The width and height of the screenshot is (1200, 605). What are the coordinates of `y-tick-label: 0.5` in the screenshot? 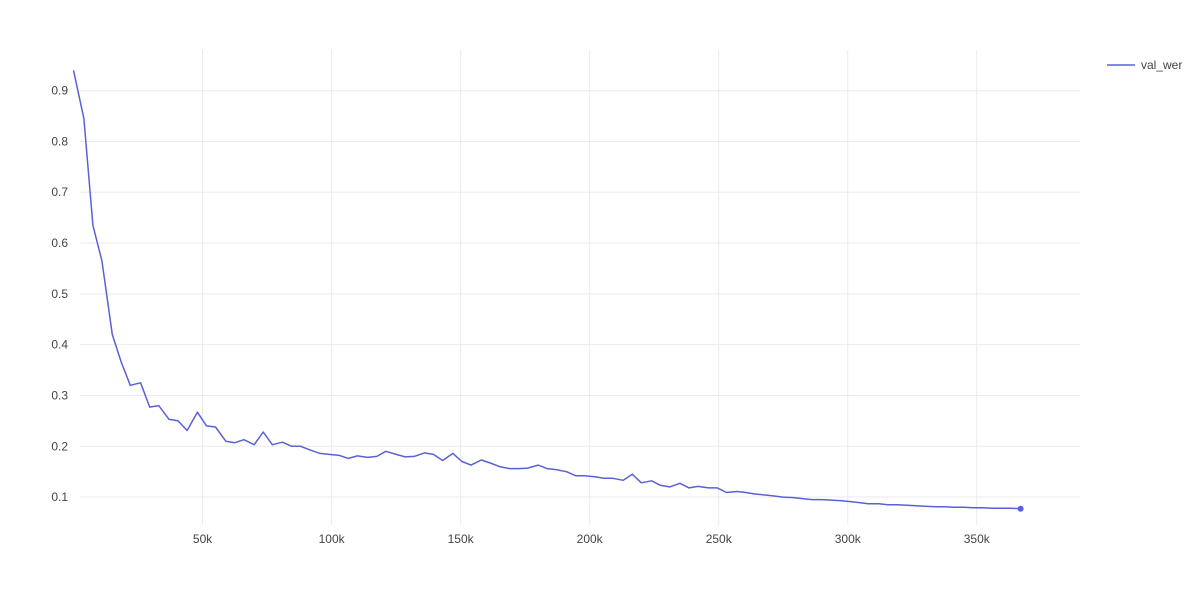 It's located at (59, 294).